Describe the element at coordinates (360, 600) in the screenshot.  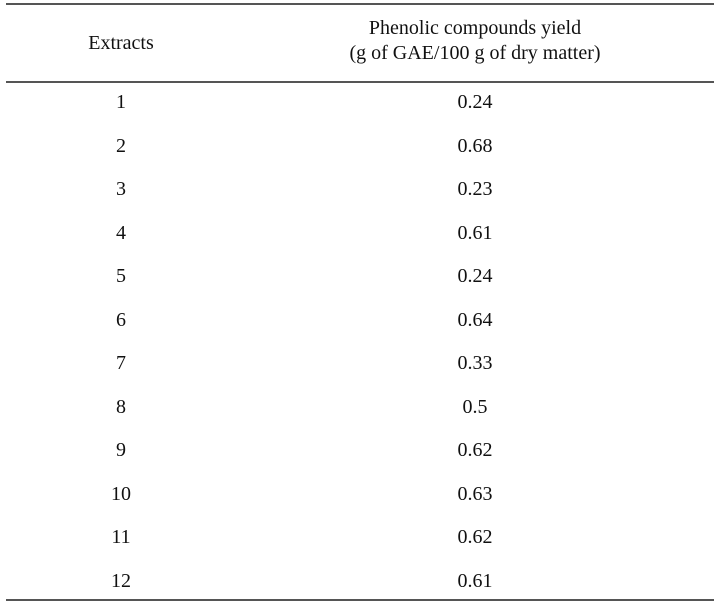
I see `table-bottom-rule` at that location.